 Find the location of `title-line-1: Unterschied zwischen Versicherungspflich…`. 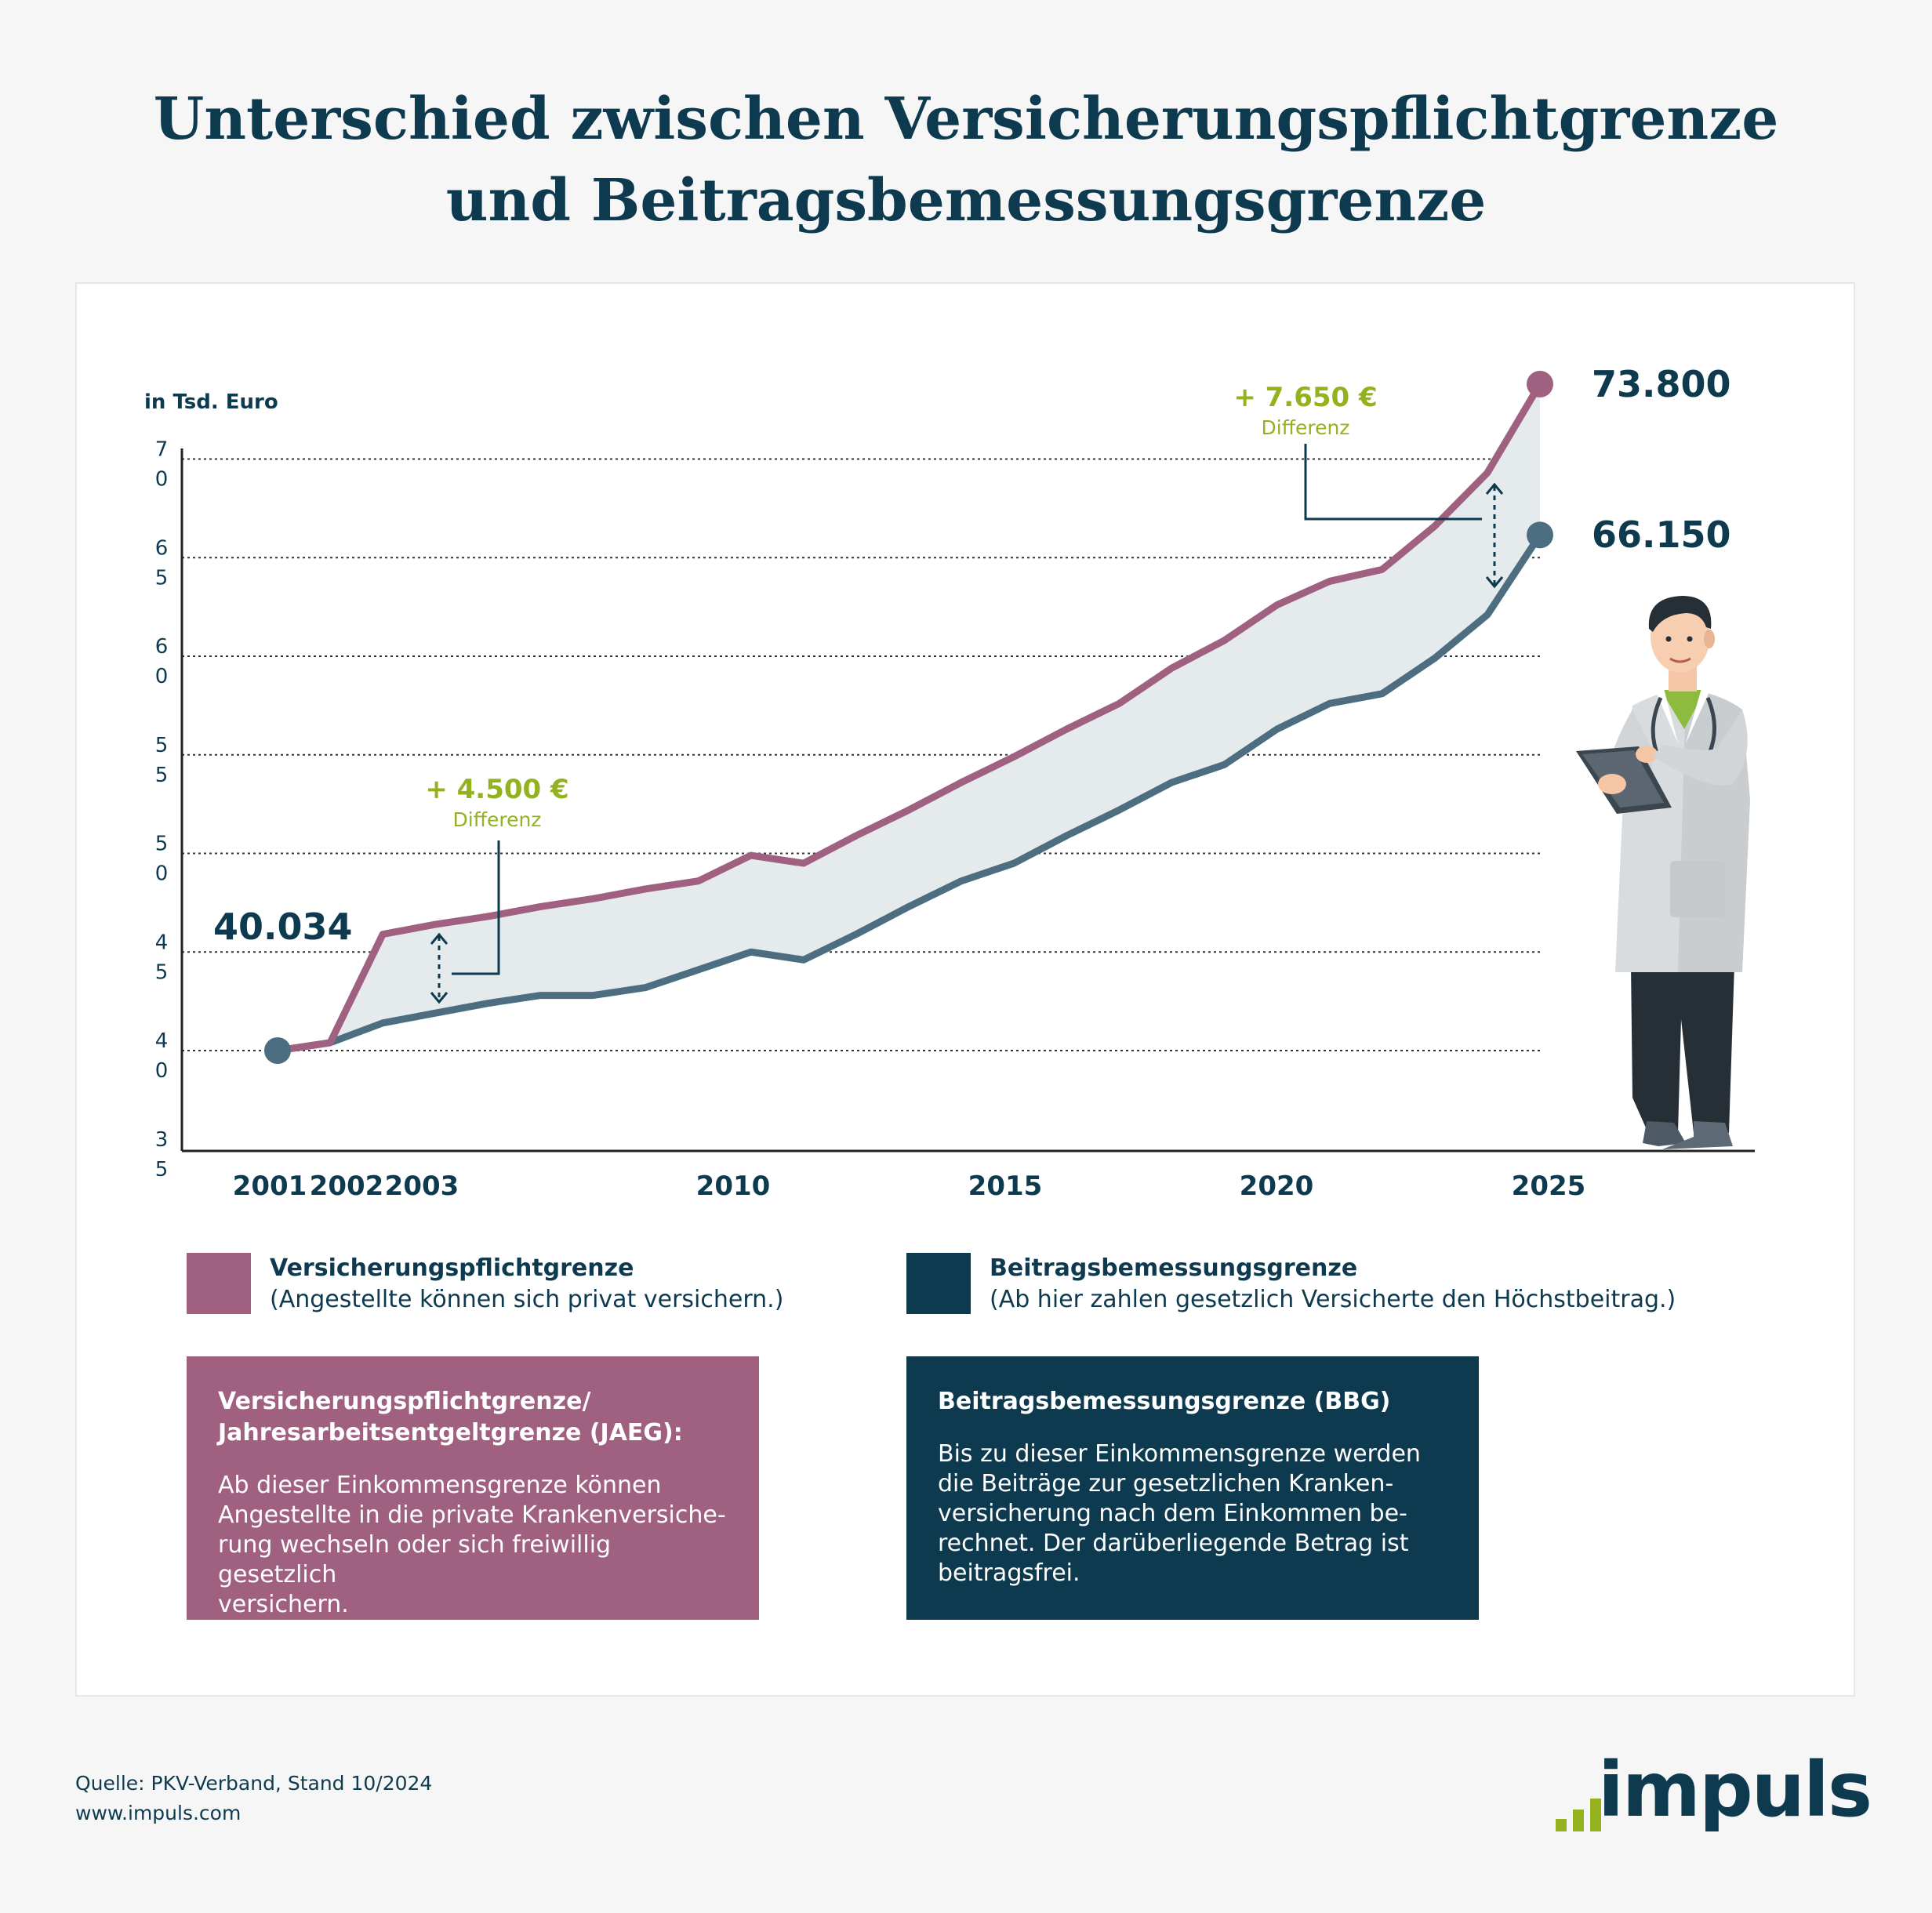

title-line-1: Unterschied zwischen Versicherungspflich… is located at coordinates (966, 119).